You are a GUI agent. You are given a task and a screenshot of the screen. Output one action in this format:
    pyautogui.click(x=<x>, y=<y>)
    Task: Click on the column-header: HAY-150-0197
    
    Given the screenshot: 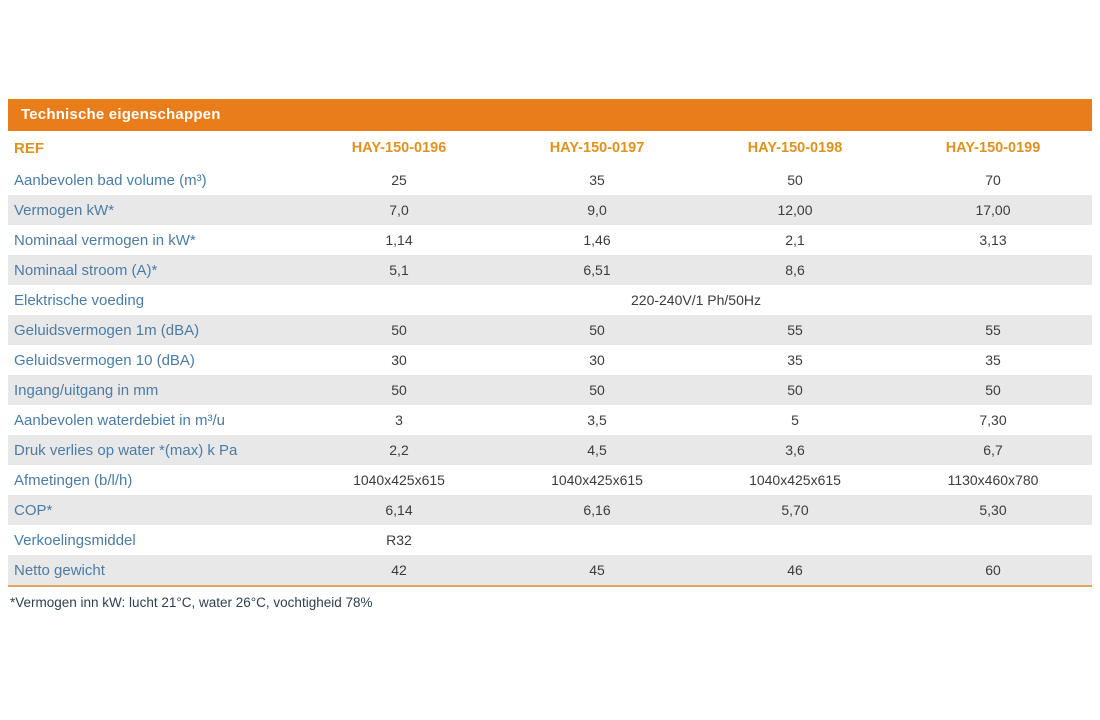 What is the action you would take?
    pyautogui.click(x=597, y=148)
    